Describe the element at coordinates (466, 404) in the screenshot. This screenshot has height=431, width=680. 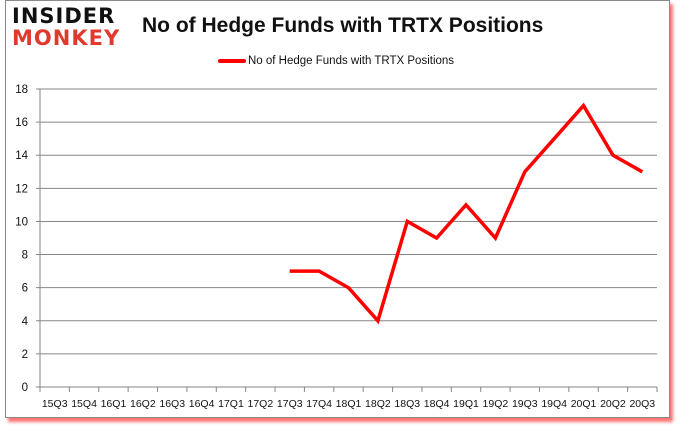
I see `x-tick-label: 19Q1` at that location.